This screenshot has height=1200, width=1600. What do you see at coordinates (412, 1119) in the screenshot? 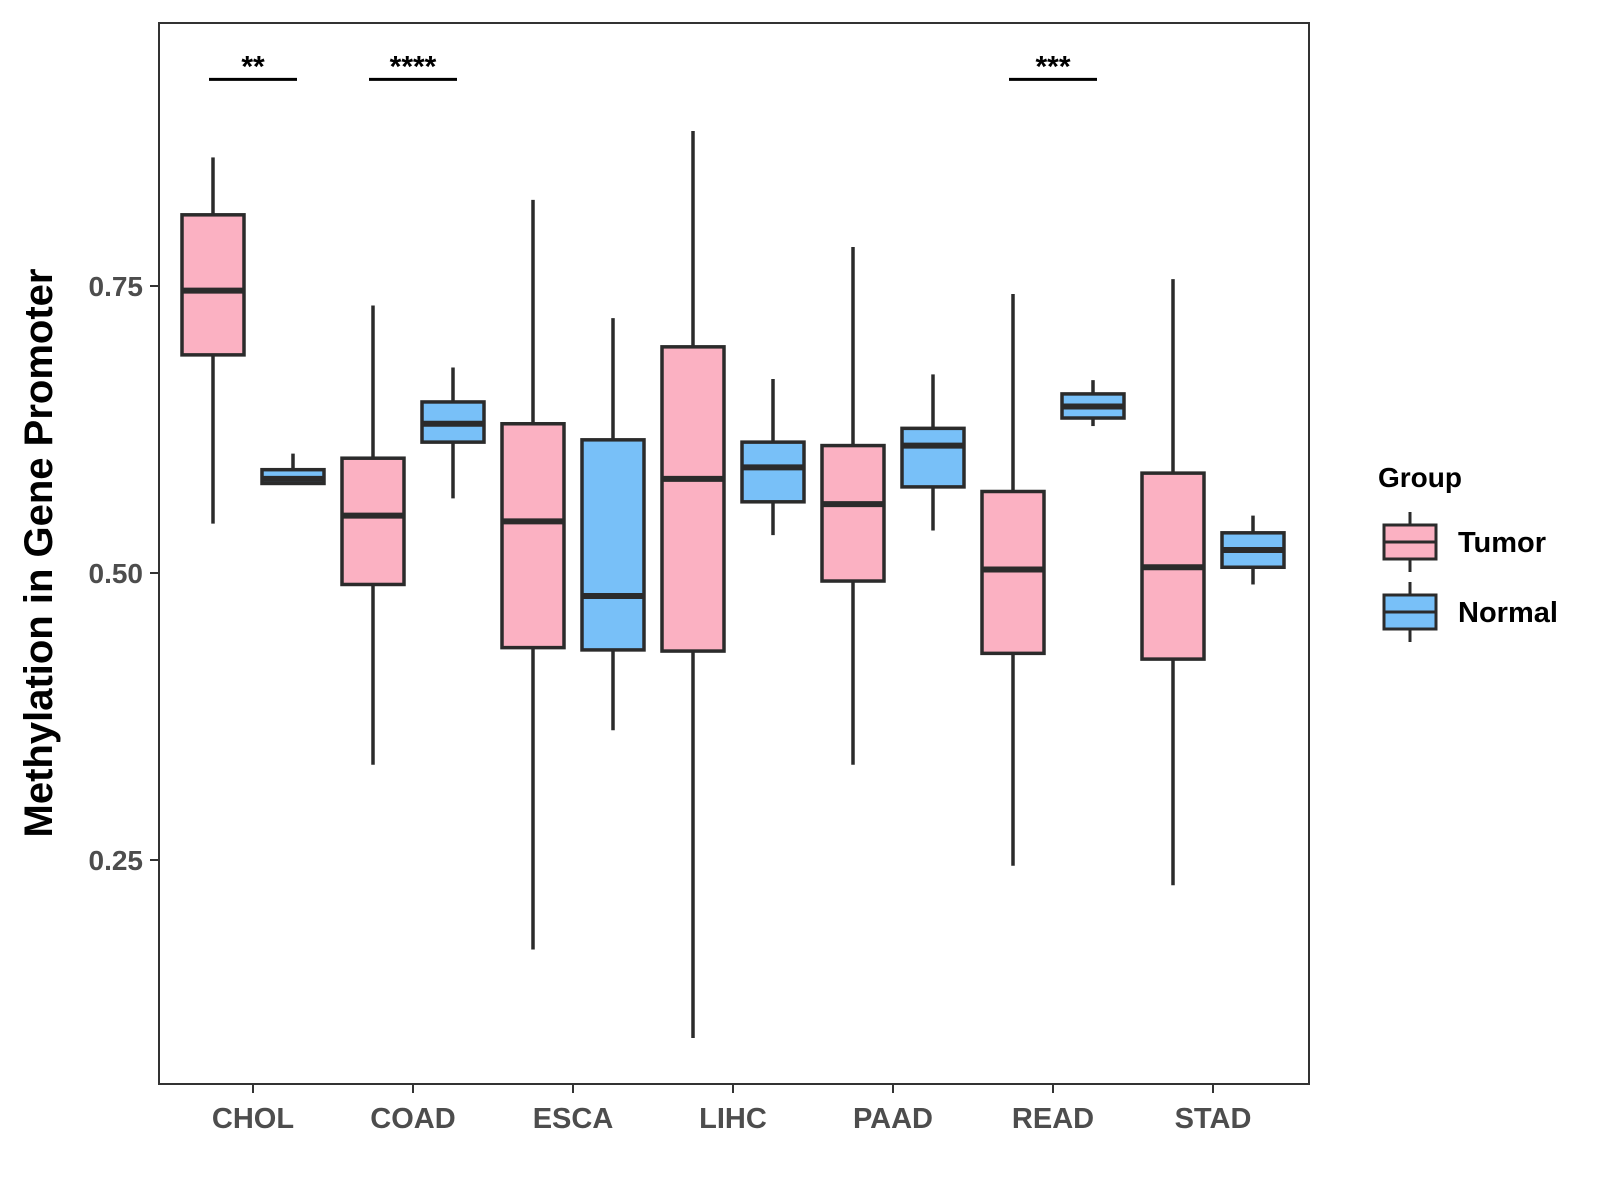
I see `x-tick-label-coad: COAD` at bounding box center [412, 1119].